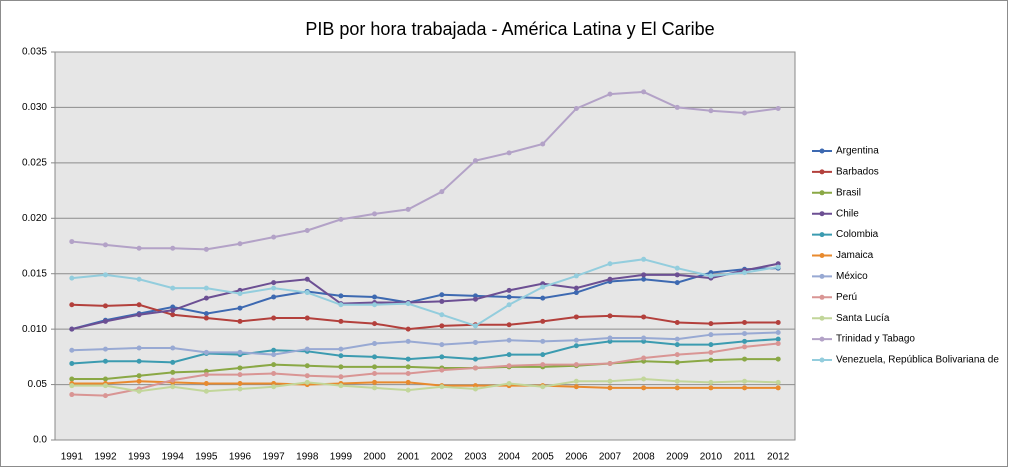 The height and width of the screenshot is (473, 1009). What do you see at coordinates (307, 457) in the screenshot?
I see `x-tick-label: 1998` at bounding box center [307, 457].